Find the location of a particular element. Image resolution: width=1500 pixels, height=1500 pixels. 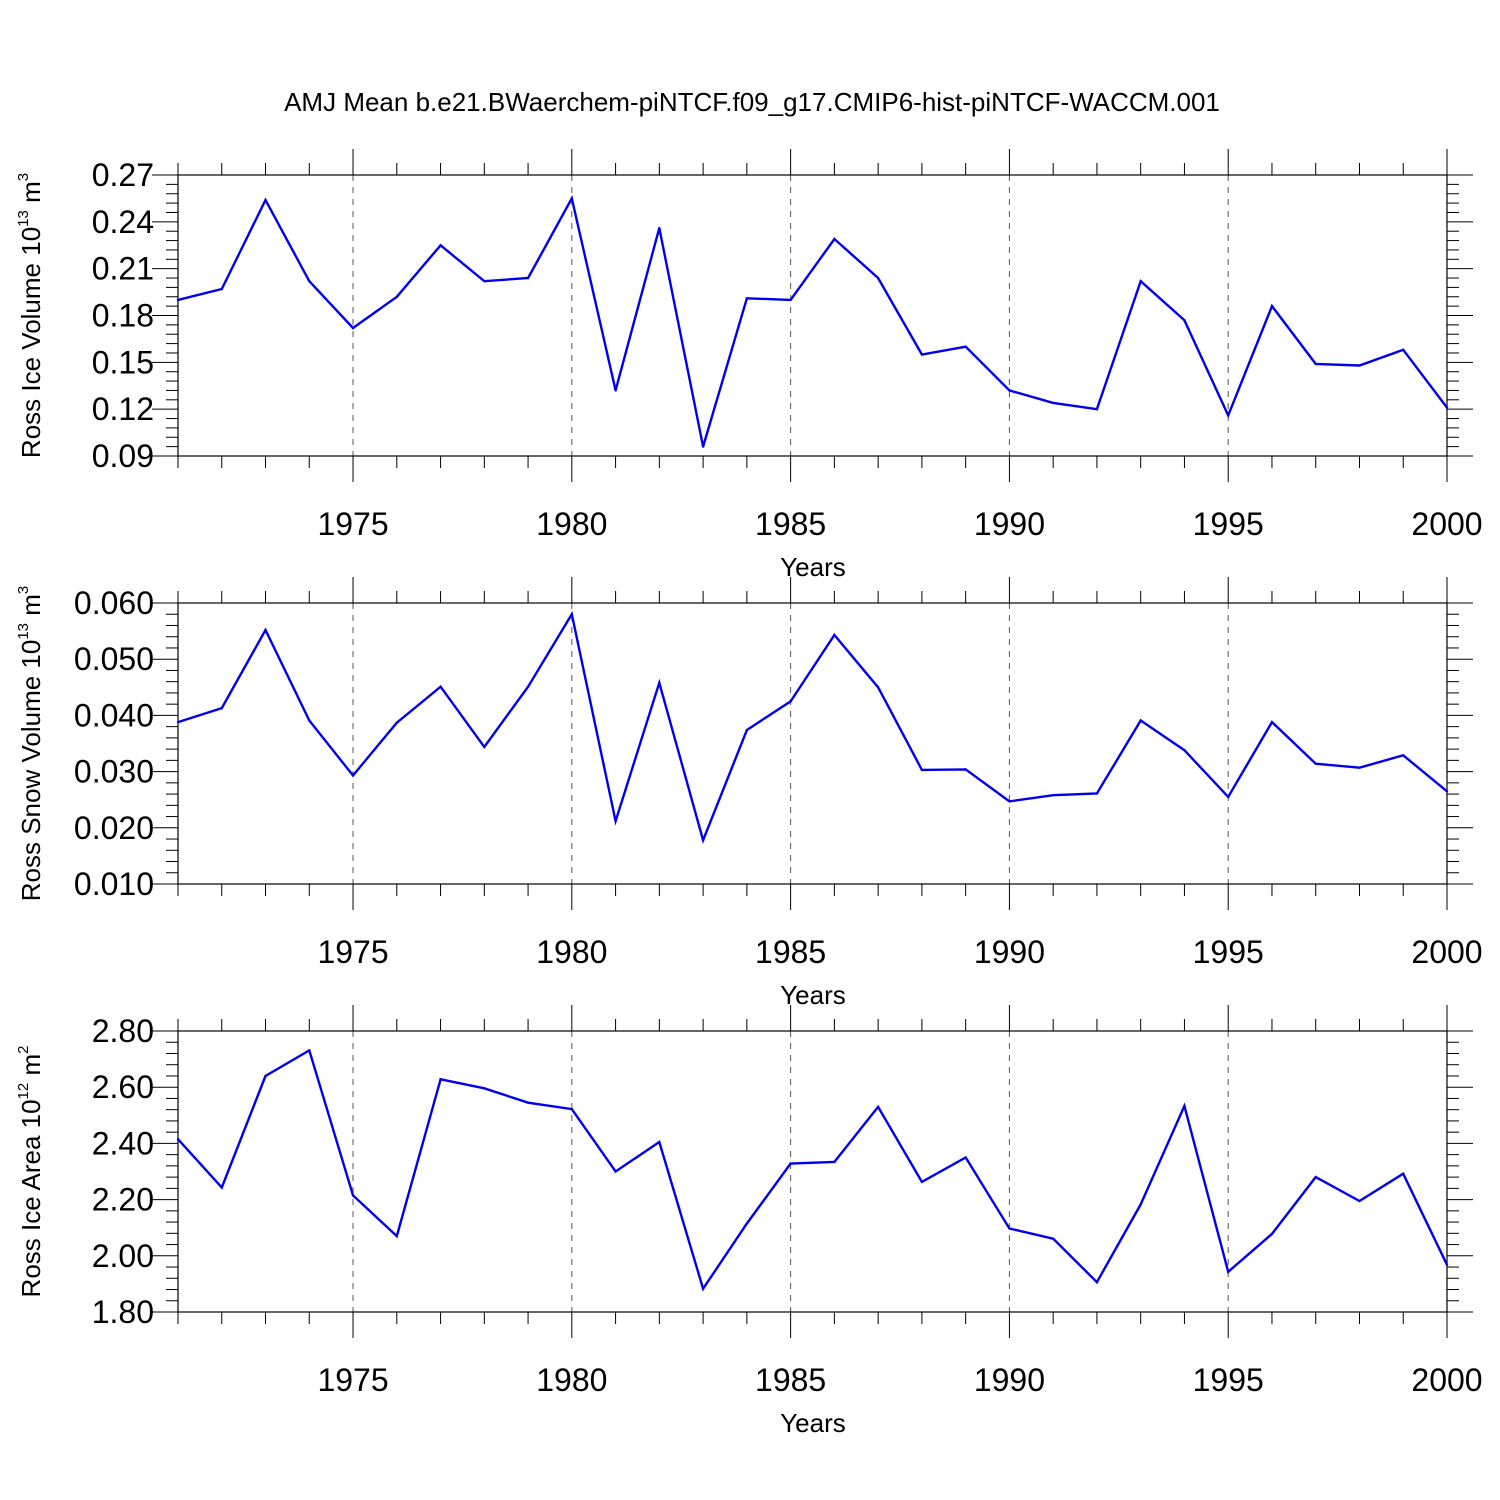

x-tick-label: 1995 is located at coordinates (1228, 524).